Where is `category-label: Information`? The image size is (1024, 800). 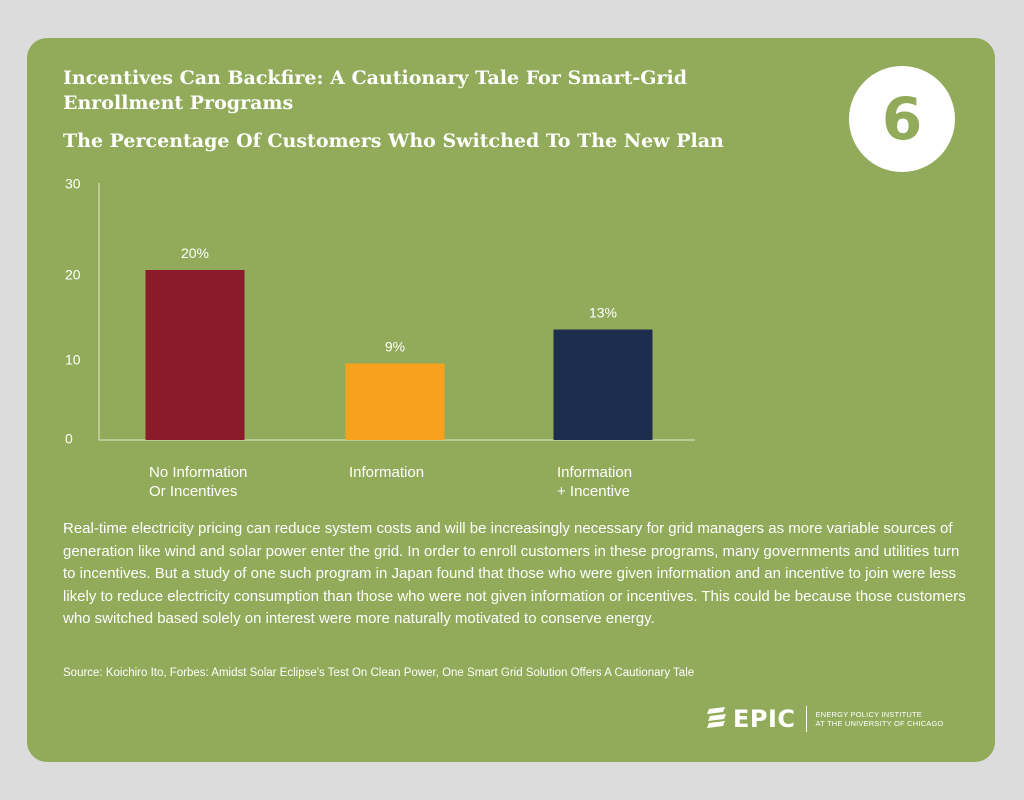
category-label: Information is located at coordinates (386, 472).